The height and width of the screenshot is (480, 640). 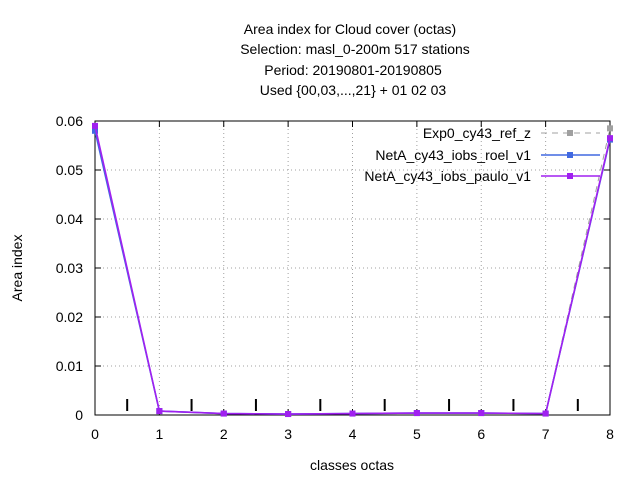 I want to click on legend-item-1: Exp0_cy43_ref_z, so click(x=511, y=133).